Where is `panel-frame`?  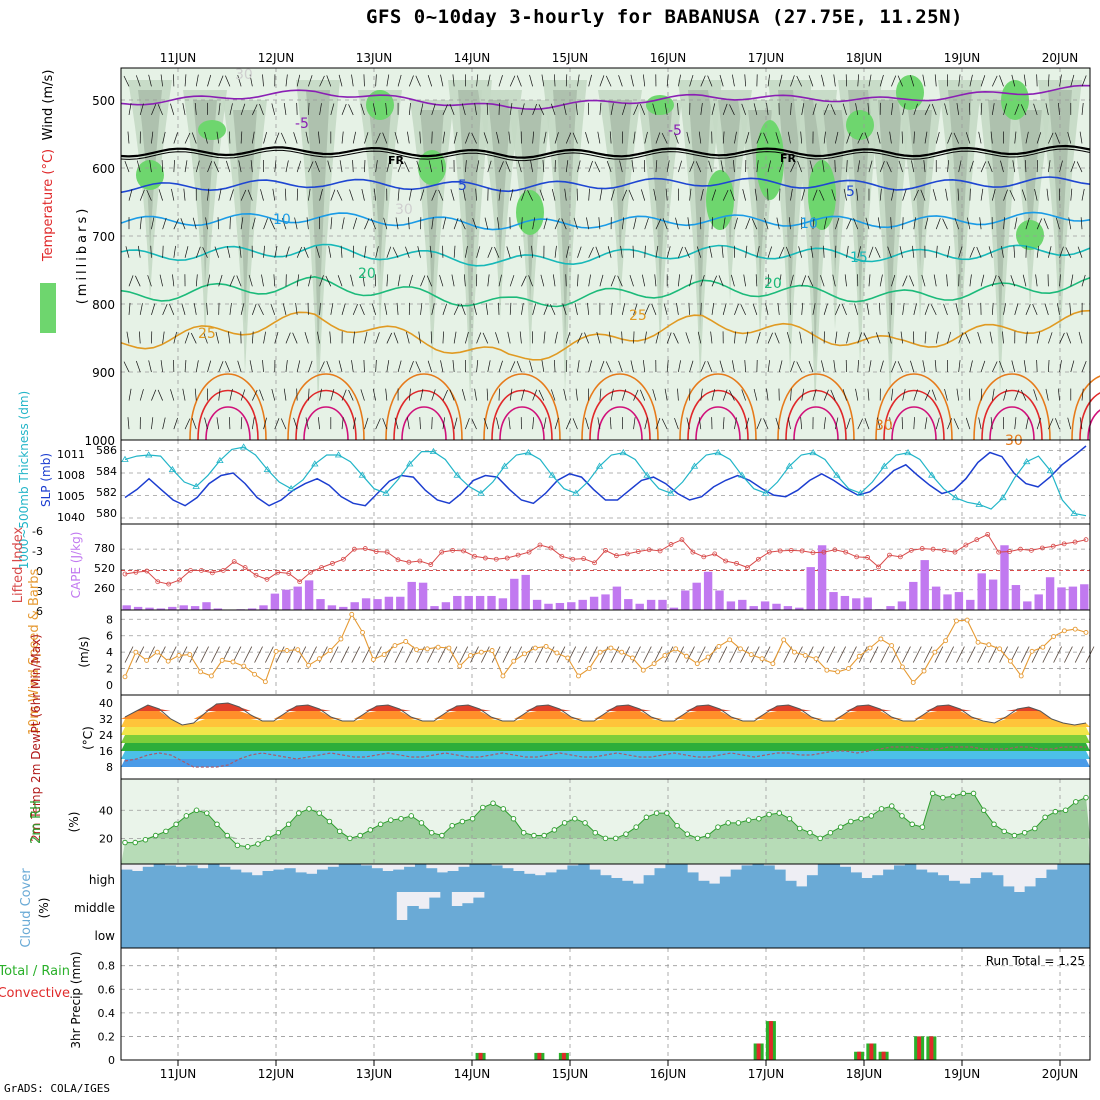 panel-frame is located at coordinates (605, 1004).